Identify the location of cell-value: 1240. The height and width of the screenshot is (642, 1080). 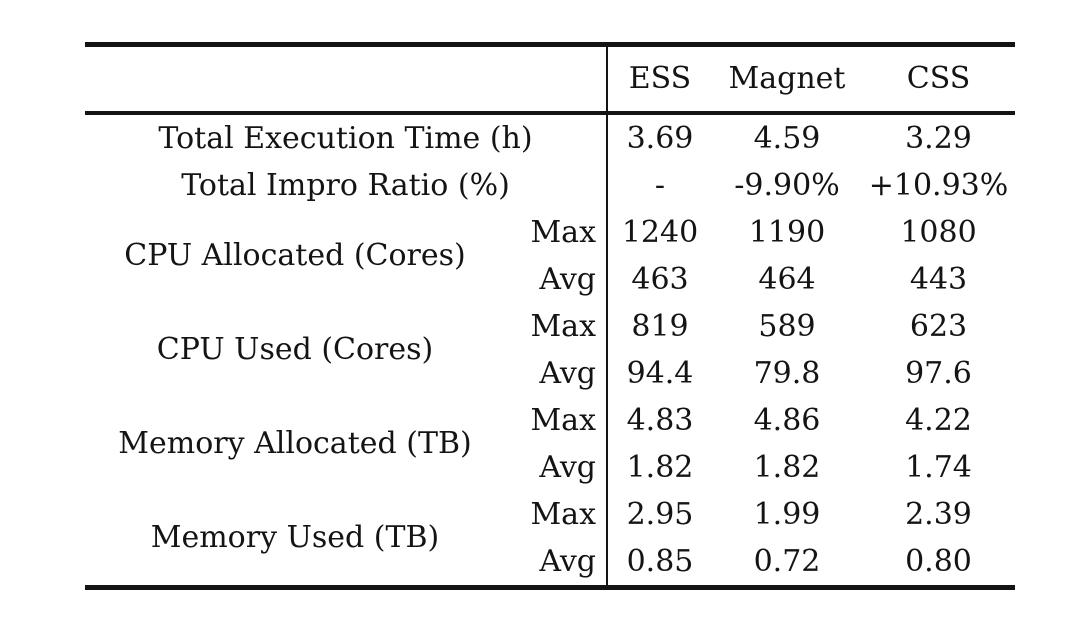
(660, 232).